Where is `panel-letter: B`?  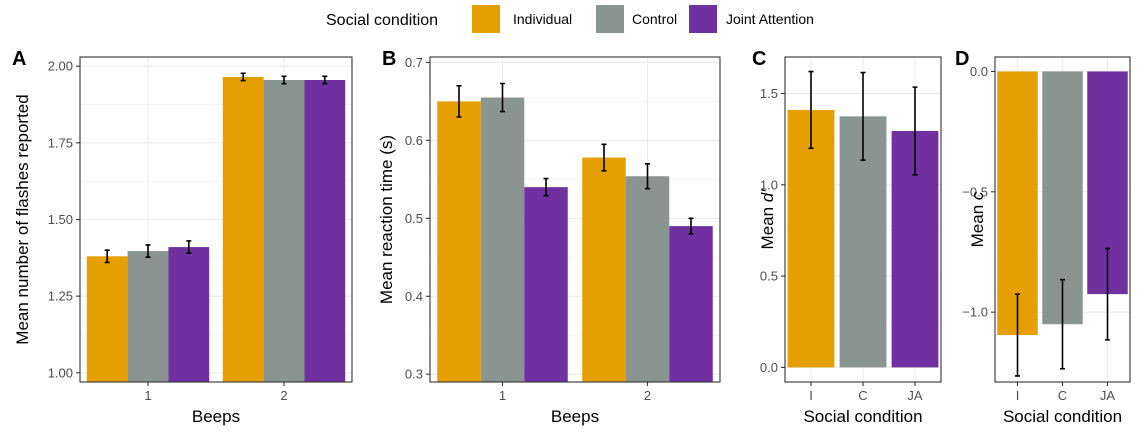
panel-letter: B is located at coordinates (389, 59).